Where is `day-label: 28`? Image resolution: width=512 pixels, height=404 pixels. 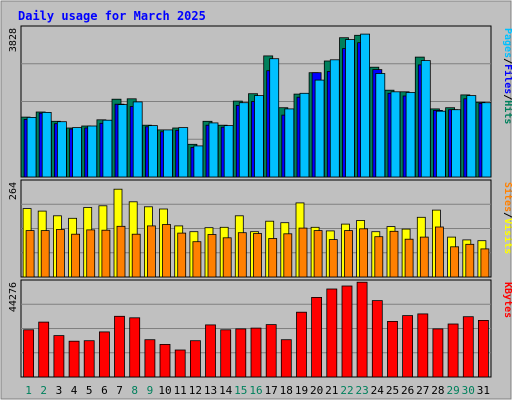
day-label: 28 is located at coordinates (437, 390).